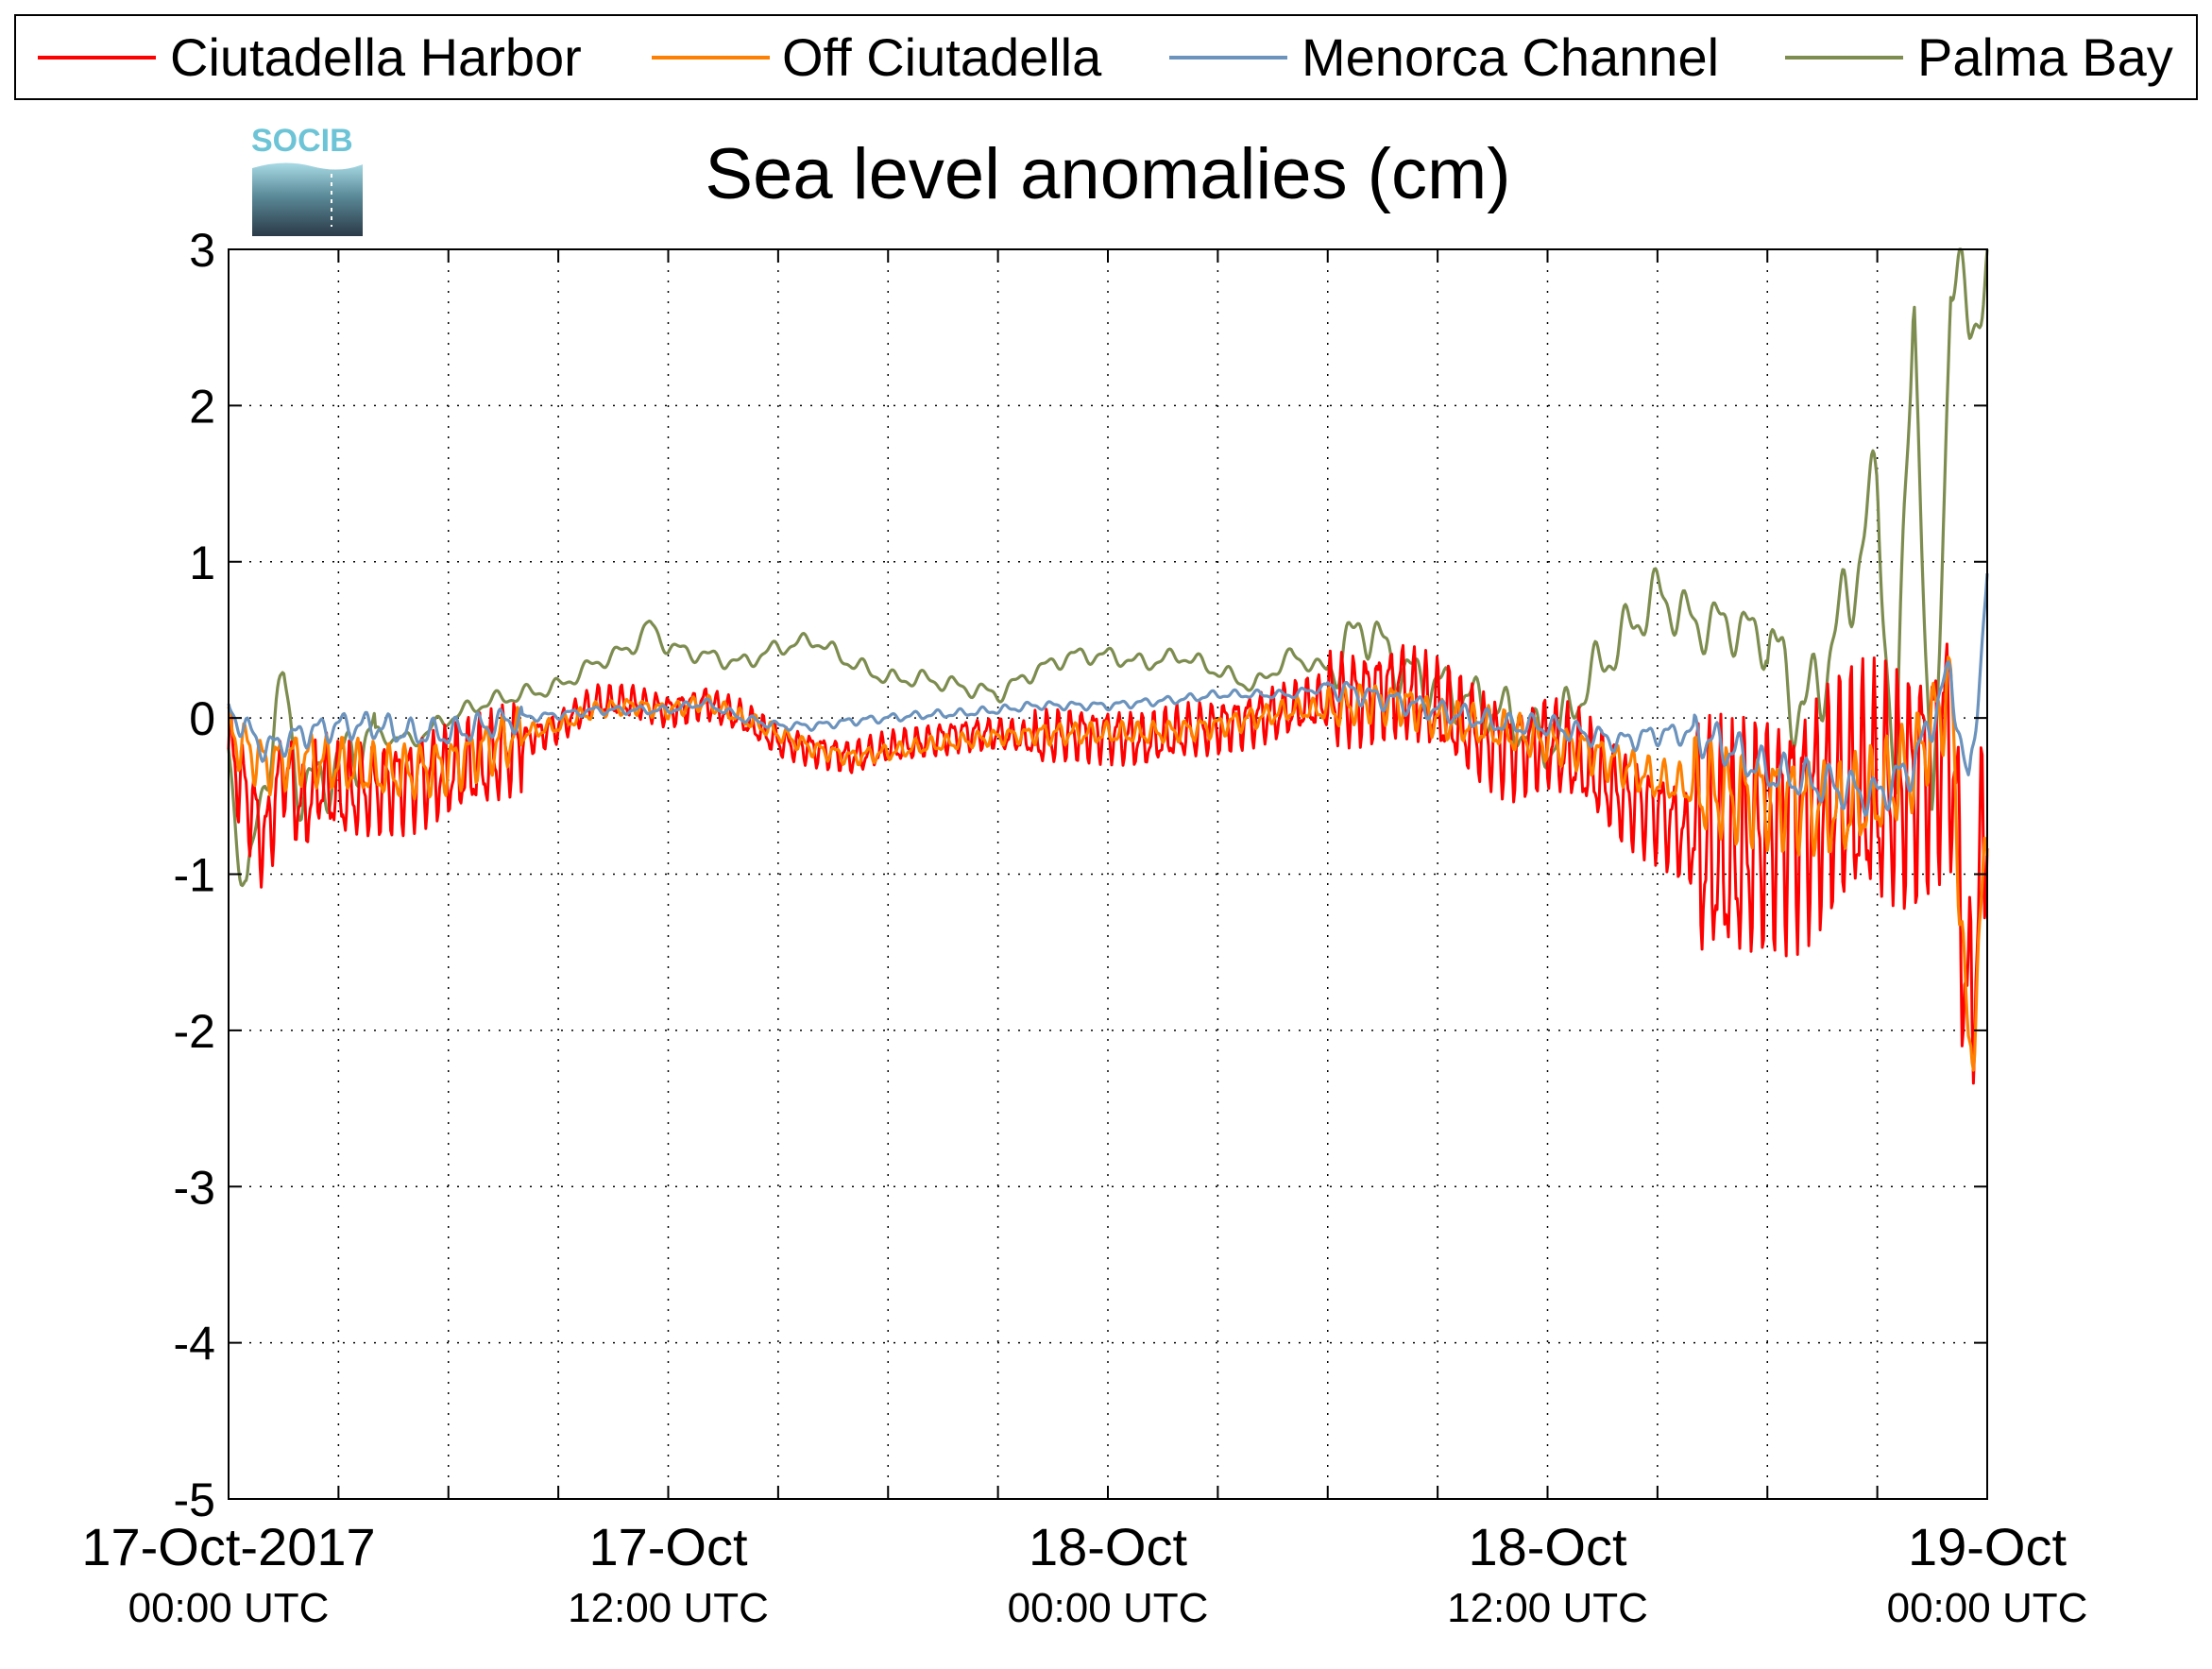  Describe the element at coordinates (194, 1188) in the screenshot. I see `y-tick-label: -3` at that location.